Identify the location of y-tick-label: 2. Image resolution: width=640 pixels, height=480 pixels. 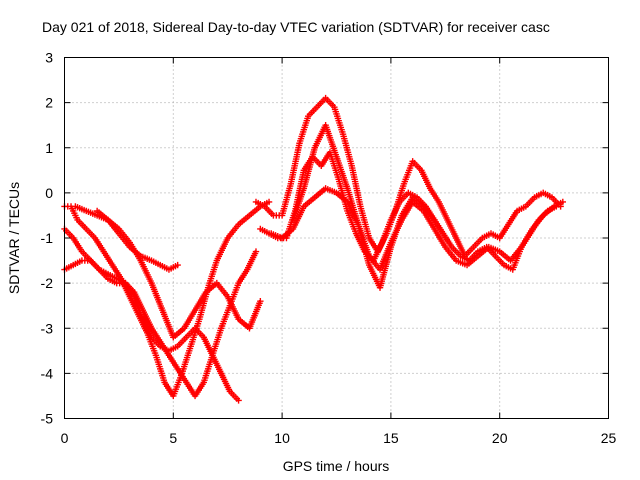
(49, 103).